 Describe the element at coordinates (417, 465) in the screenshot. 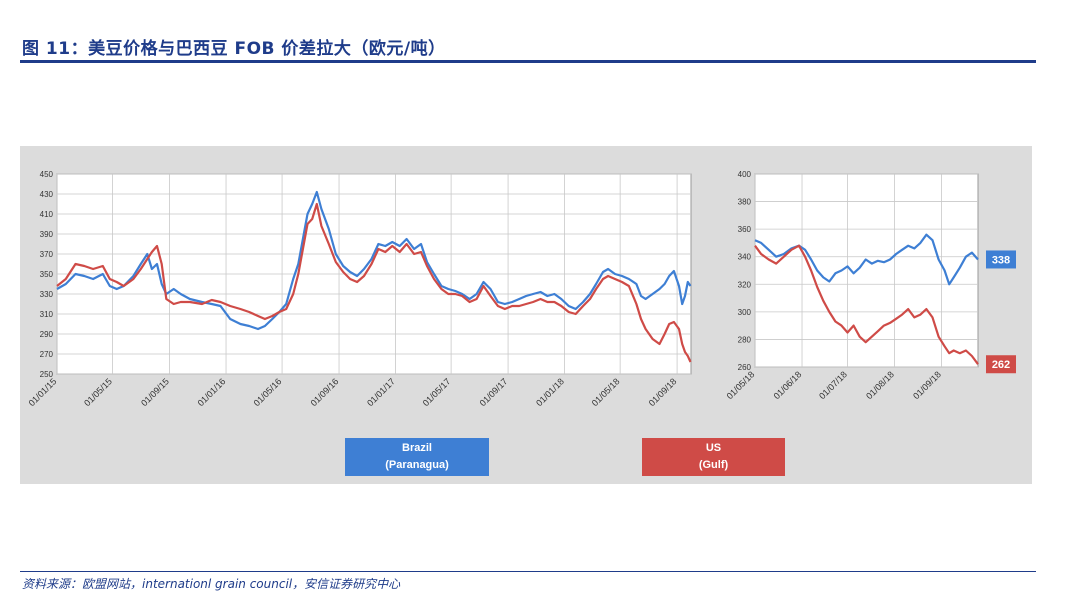

I see `legend-brazil-port: (Paranagua)` at that location.